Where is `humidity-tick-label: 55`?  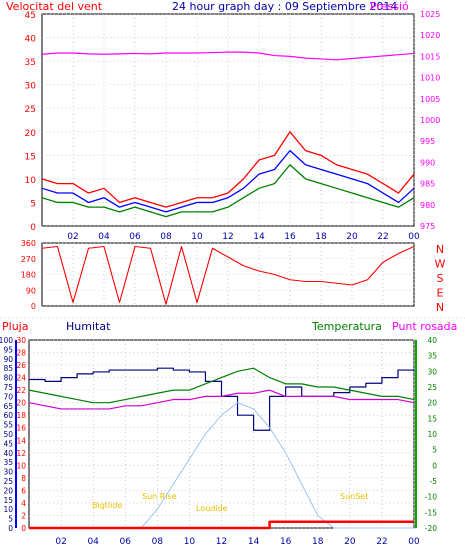
humidity-tick-label: 55 is located at coordinates (8, 425).